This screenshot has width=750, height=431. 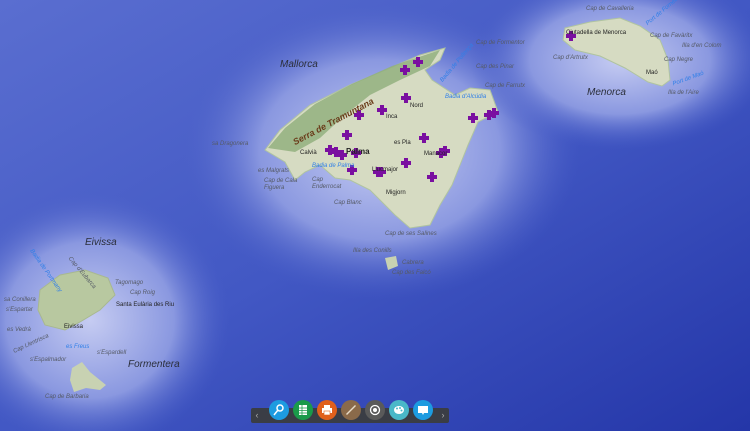 I want to click on label-illa-conills: Illa des Conills, so click(x=372, y=251).